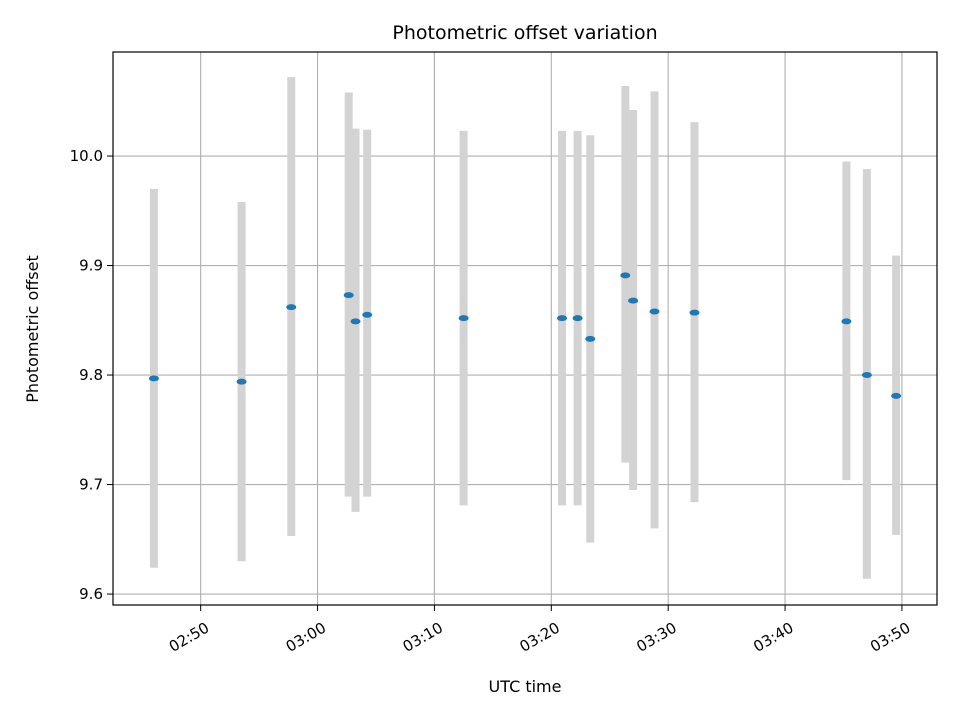 The image size is (960, 720). What do you see at coordinates (525, 686) in the screenshot?
I see `x-axis-title: UTC time` at bounding box center [525, 686].